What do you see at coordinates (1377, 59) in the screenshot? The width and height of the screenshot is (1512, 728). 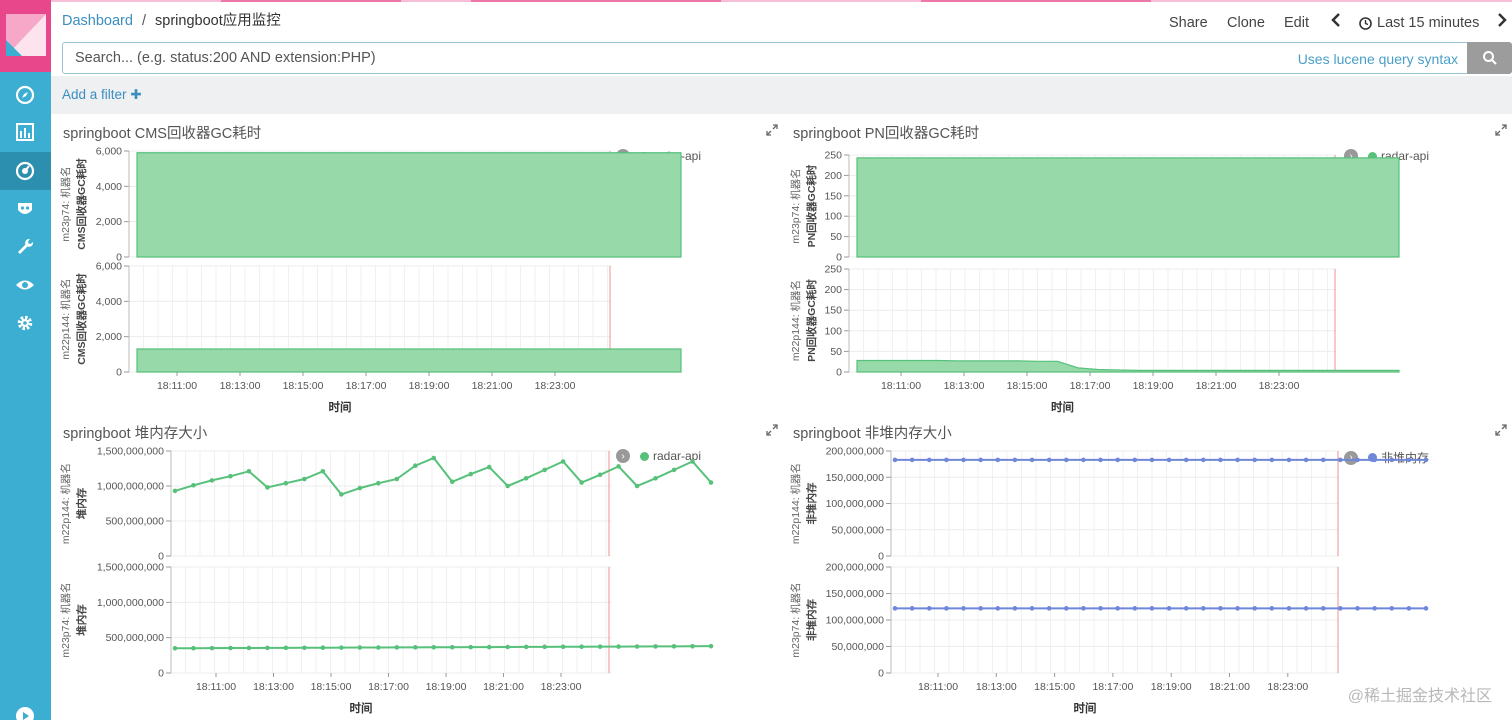 I see `lucene-syntax-link: Uses lucene query syntax` at bounding box center [1377, 59].